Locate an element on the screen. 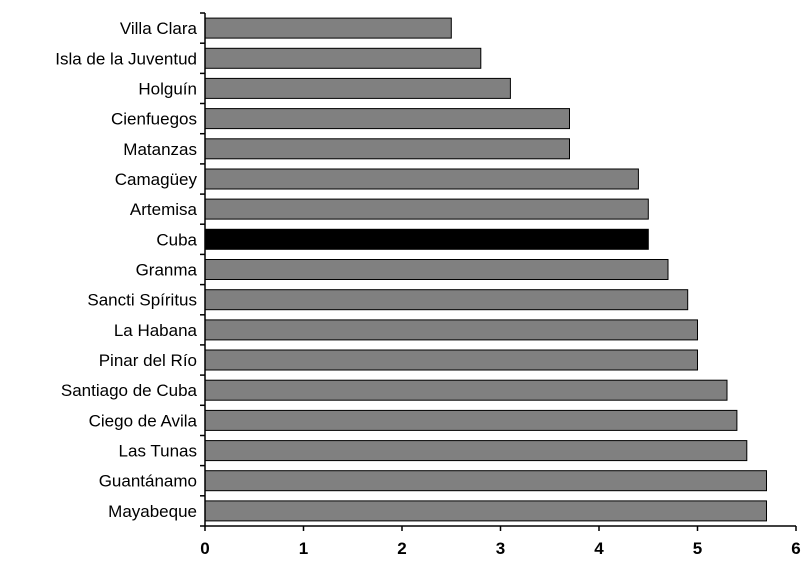  bar-matanzas is located at coordinates (387, 149).